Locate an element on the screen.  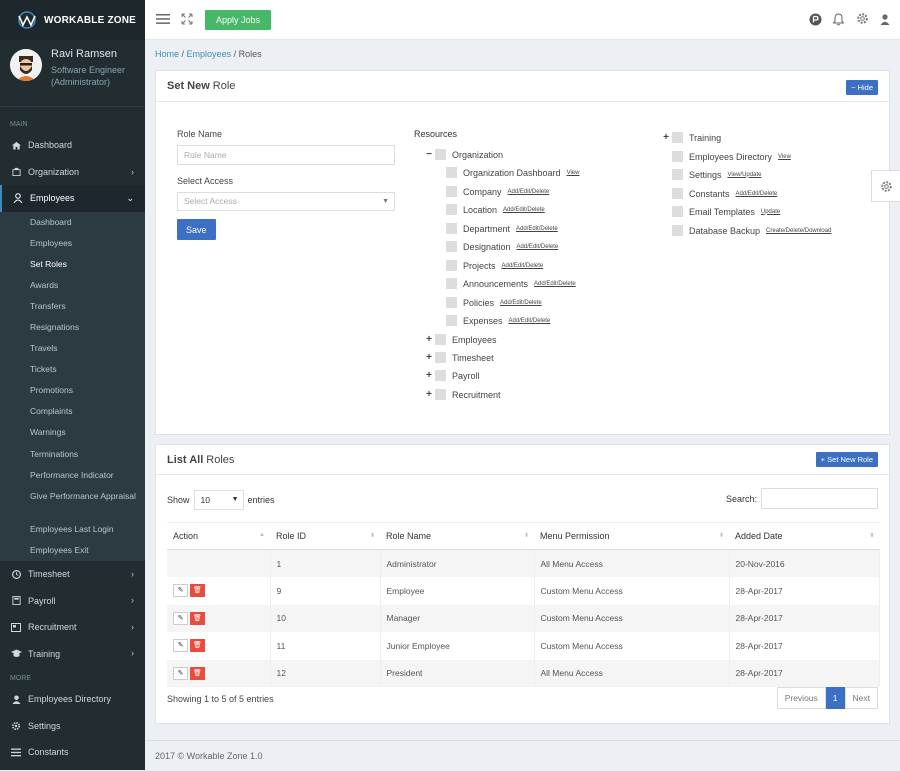
resource-timesheet: + Timesheet is located at coordinates (459, 357).